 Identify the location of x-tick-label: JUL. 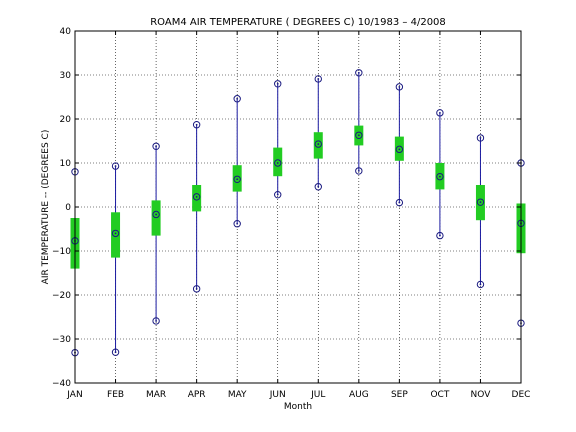
(317, 395).